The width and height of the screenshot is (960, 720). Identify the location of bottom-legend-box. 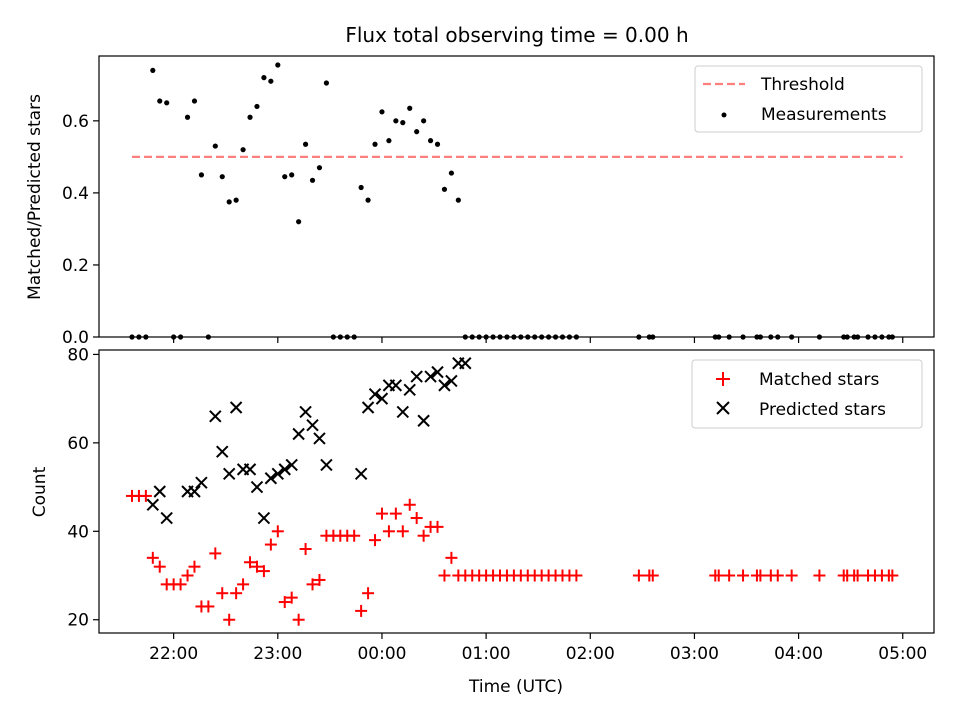
(807, 394).